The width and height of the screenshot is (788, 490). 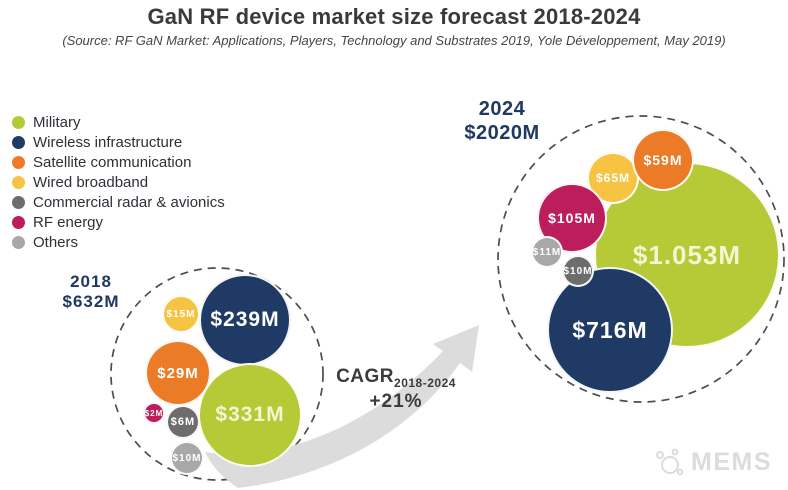 I want to click on bubble-2024-commercial-radar-avionics: $10M, so click(x=578, y=271).